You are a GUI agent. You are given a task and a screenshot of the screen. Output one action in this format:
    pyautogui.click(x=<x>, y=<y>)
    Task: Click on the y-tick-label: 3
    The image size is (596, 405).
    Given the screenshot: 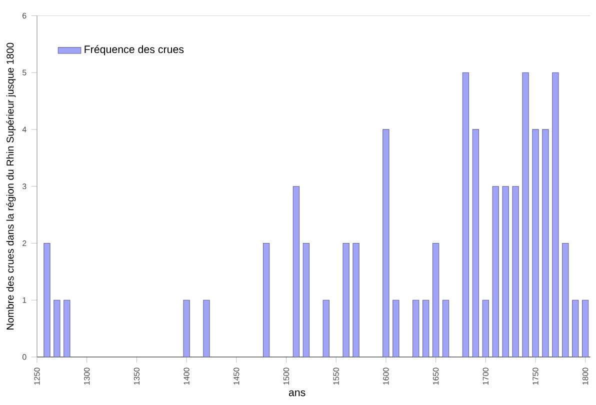 What is the action you would take?
    pyautogui.click(x=24, y=187)
    